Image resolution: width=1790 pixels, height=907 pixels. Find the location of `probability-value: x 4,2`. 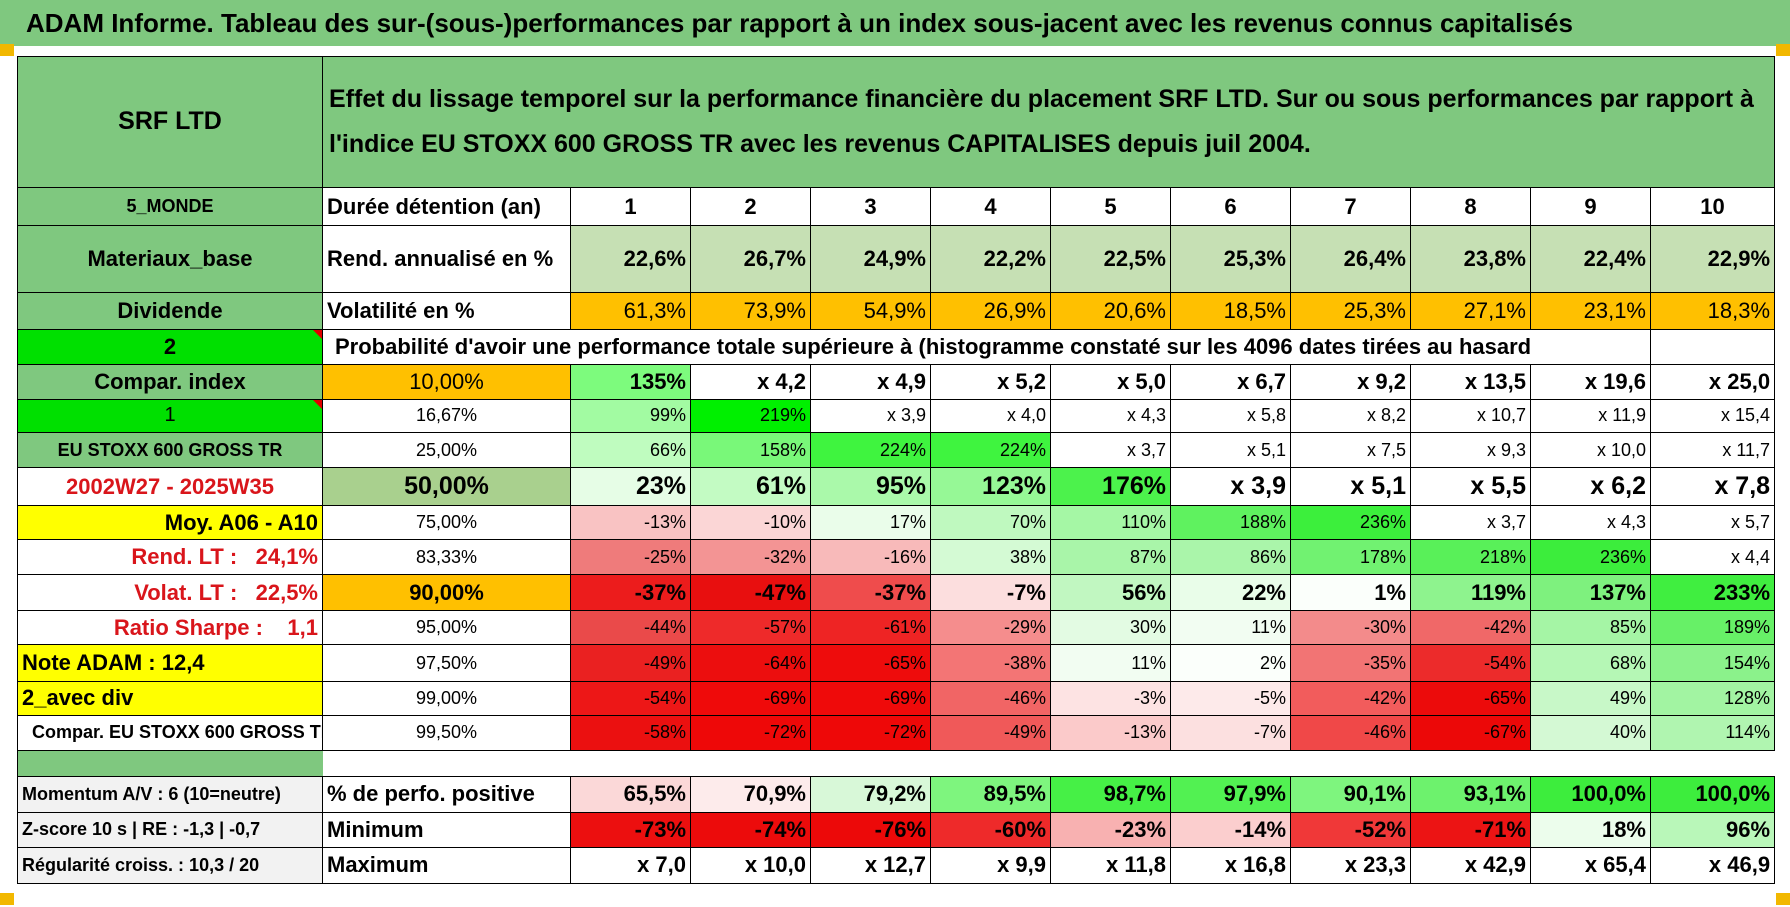

probability-value: x 4,2 is located at coordinates (750, 381).